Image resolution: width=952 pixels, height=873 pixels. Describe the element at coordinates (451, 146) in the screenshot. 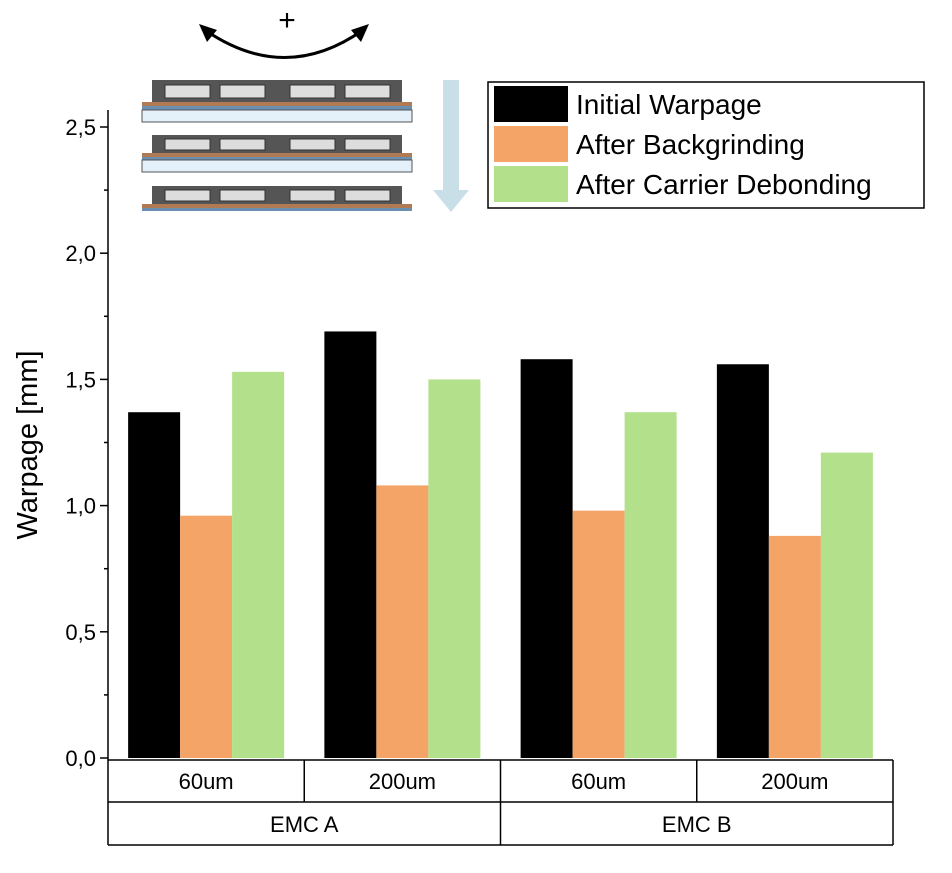

I see `process-down-arrow-icon` at that location.